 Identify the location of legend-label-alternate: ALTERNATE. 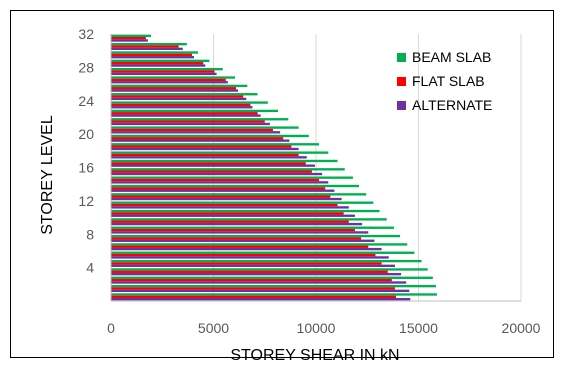
(452, 105).